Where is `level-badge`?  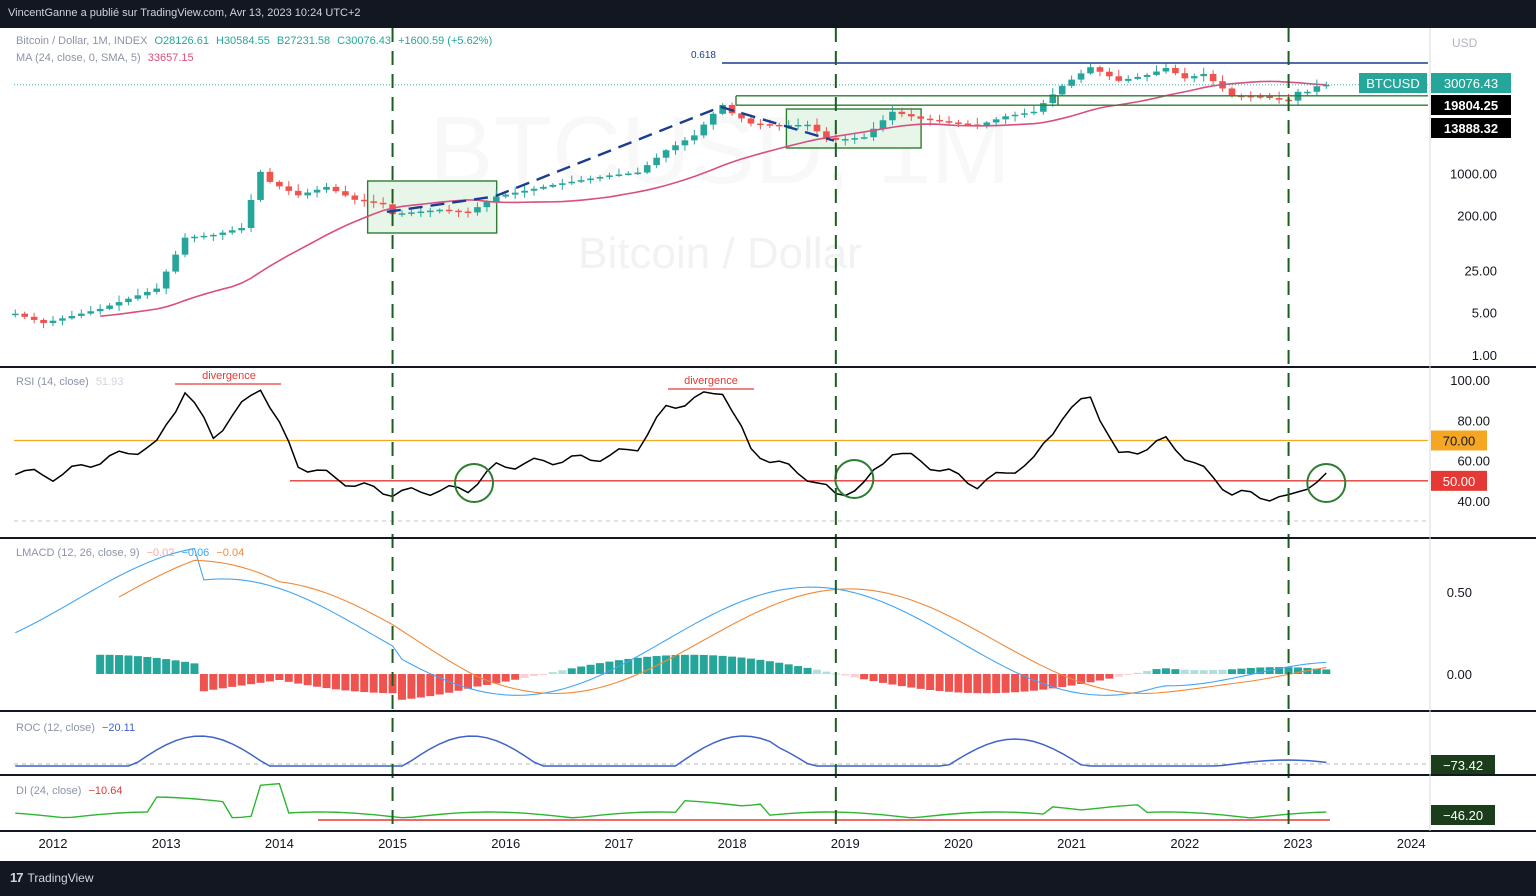
level-badge is located at coordinates (1471, 128).